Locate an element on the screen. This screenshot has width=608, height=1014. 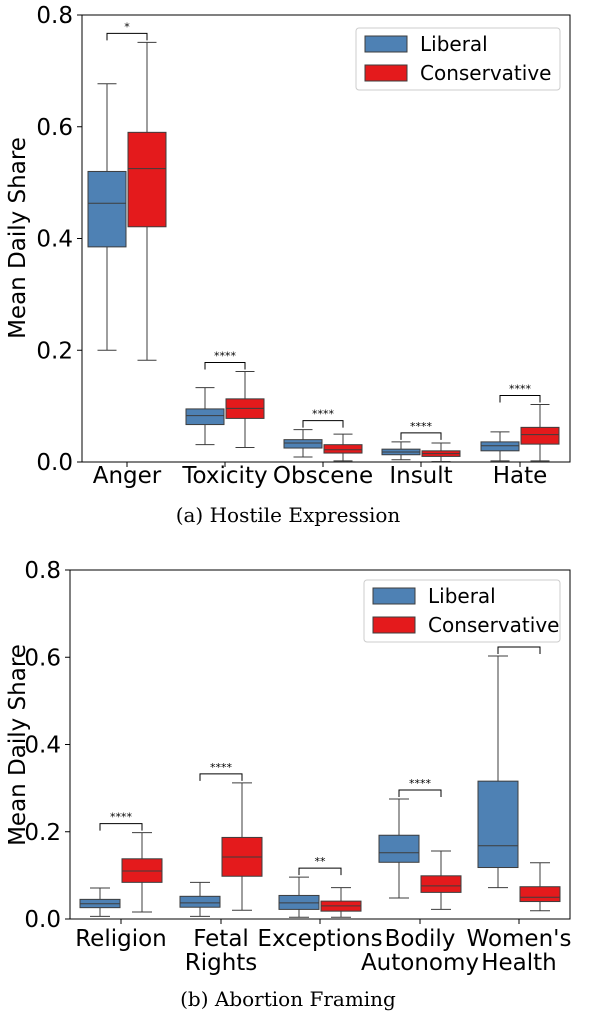
figure-caption: (b) Abortion Framing is located at coordinates (288, 999).